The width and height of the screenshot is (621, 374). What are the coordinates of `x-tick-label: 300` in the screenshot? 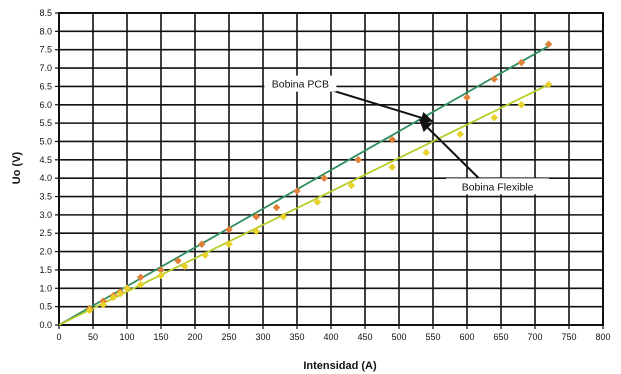 It's located at (262, 337).